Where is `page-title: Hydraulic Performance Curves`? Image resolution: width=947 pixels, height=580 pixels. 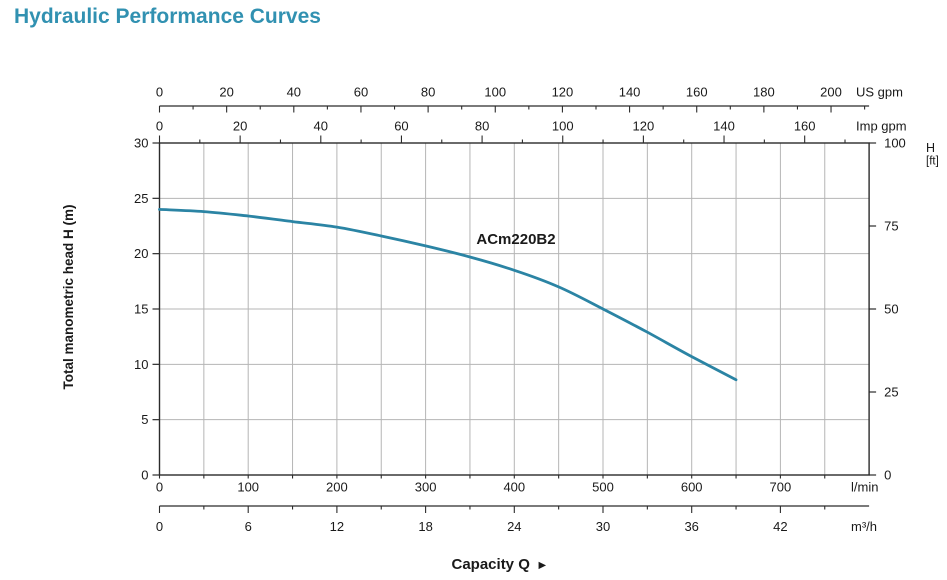
page-title: Hydraulic Performance Curves is located at coordinates (167, 16).